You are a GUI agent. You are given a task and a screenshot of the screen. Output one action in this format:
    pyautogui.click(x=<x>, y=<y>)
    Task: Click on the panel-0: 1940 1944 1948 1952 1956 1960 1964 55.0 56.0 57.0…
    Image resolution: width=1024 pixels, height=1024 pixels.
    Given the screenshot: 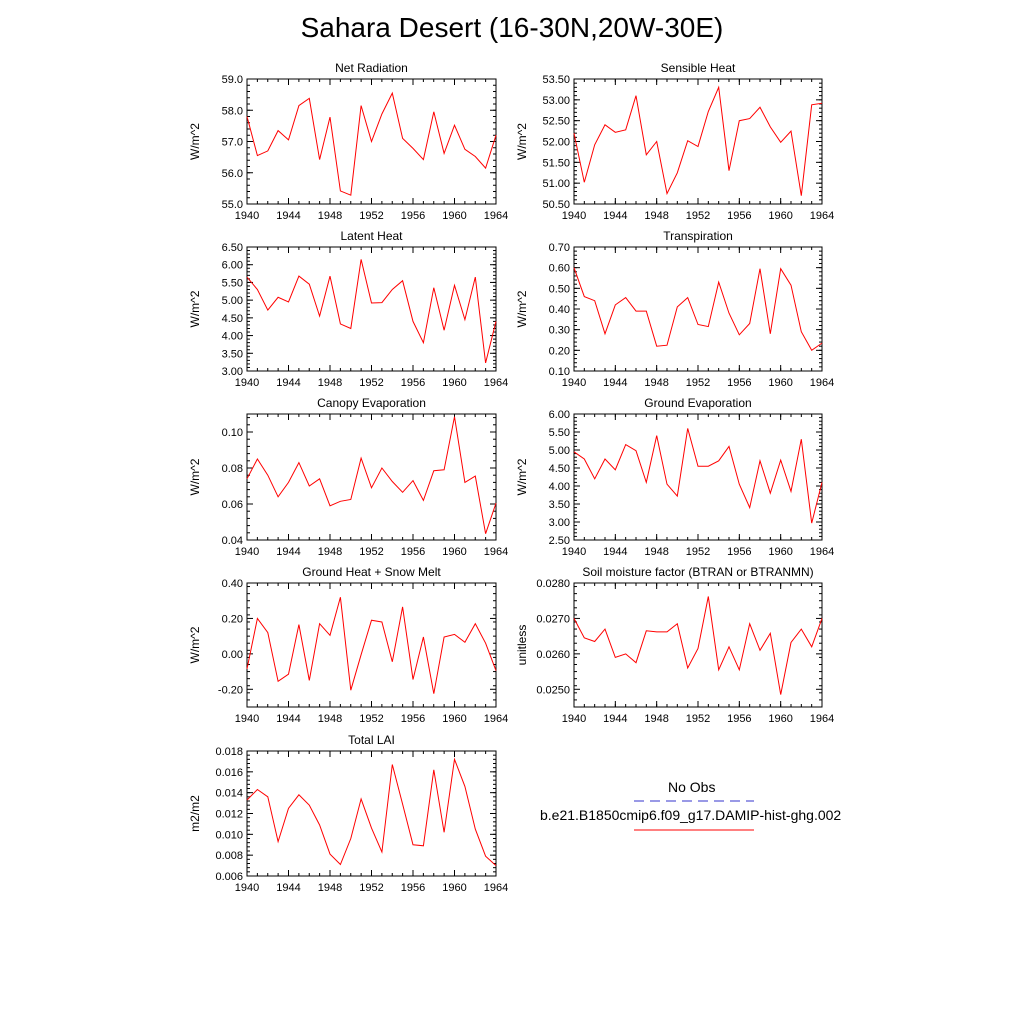 What is the action you would take?
    pyautogui.click(x=348, y=141)
    